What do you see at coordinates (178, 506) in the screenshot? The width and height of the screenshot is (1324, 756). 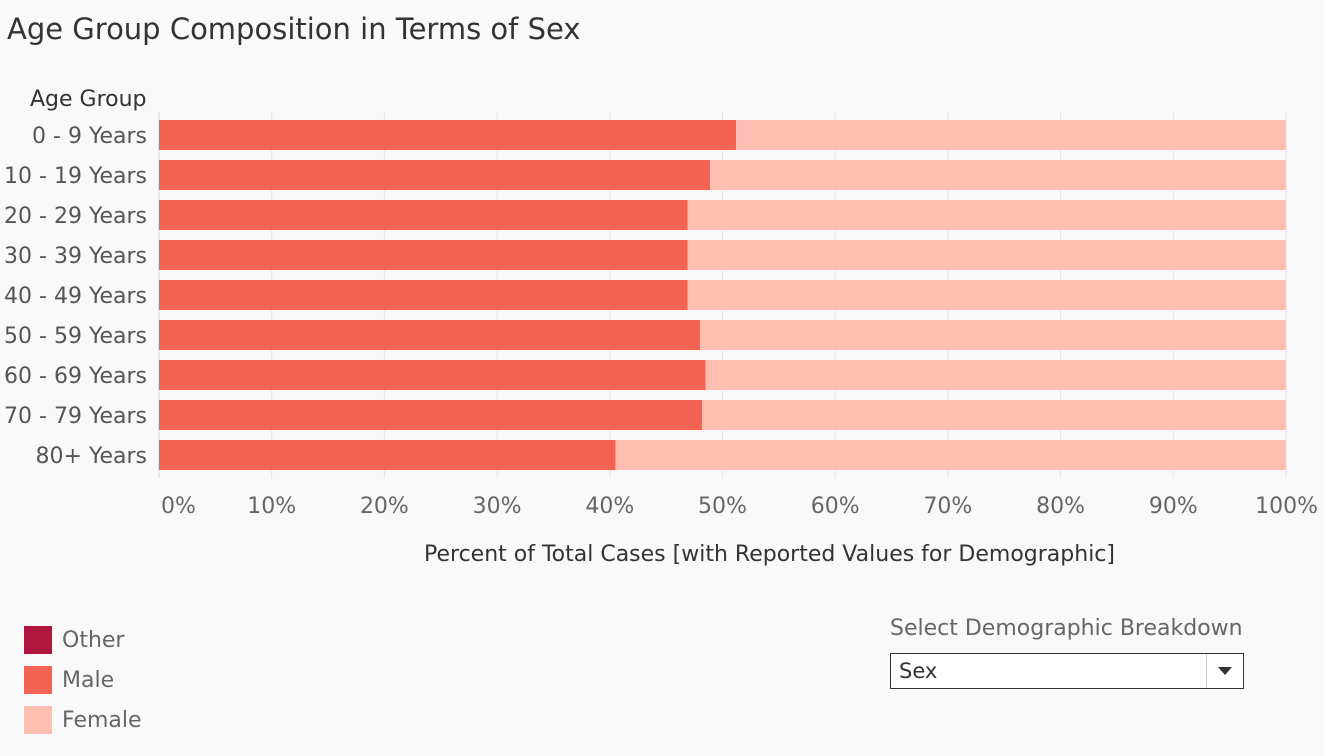 I see `x-tick-label: 0%` at bounding box center [178, 506].